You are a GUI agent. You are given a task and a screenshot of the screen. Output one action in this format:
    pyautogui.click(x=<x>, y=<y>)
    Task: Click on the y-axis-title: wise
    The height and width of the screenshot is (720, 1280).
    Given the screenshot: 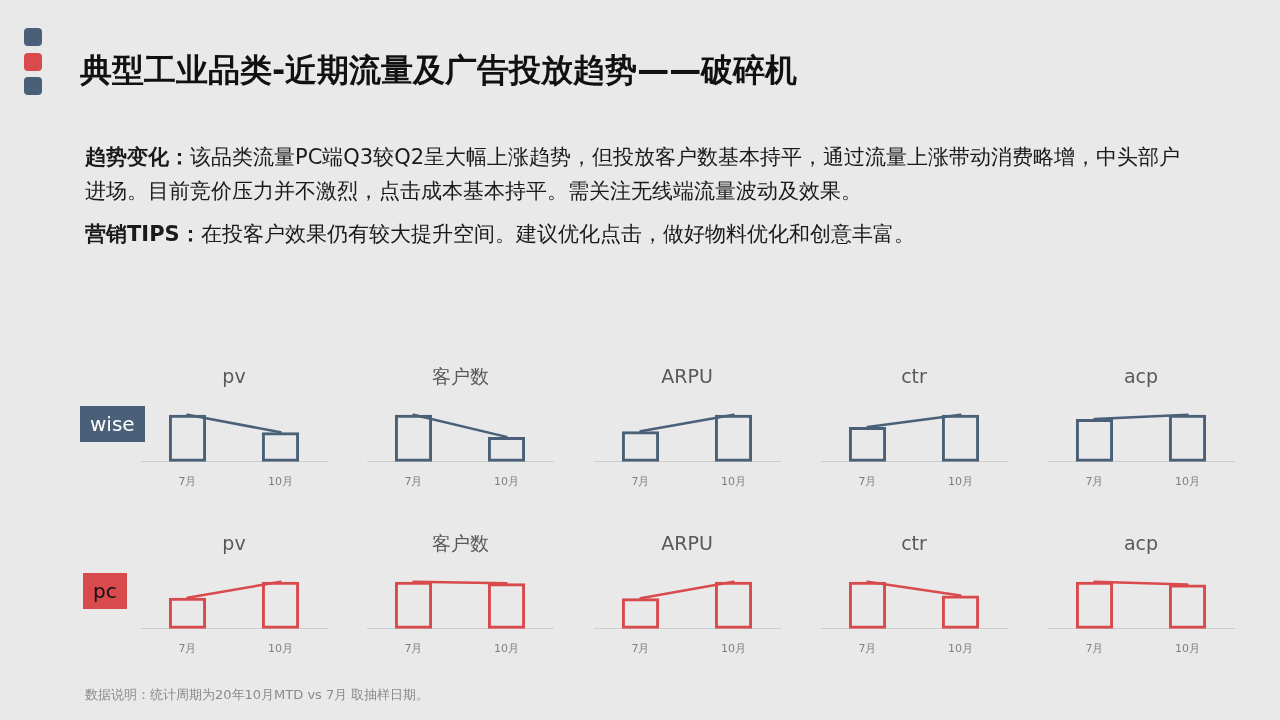 What is the action you would take?
    pyautogui.click(x=112, y=424)
    